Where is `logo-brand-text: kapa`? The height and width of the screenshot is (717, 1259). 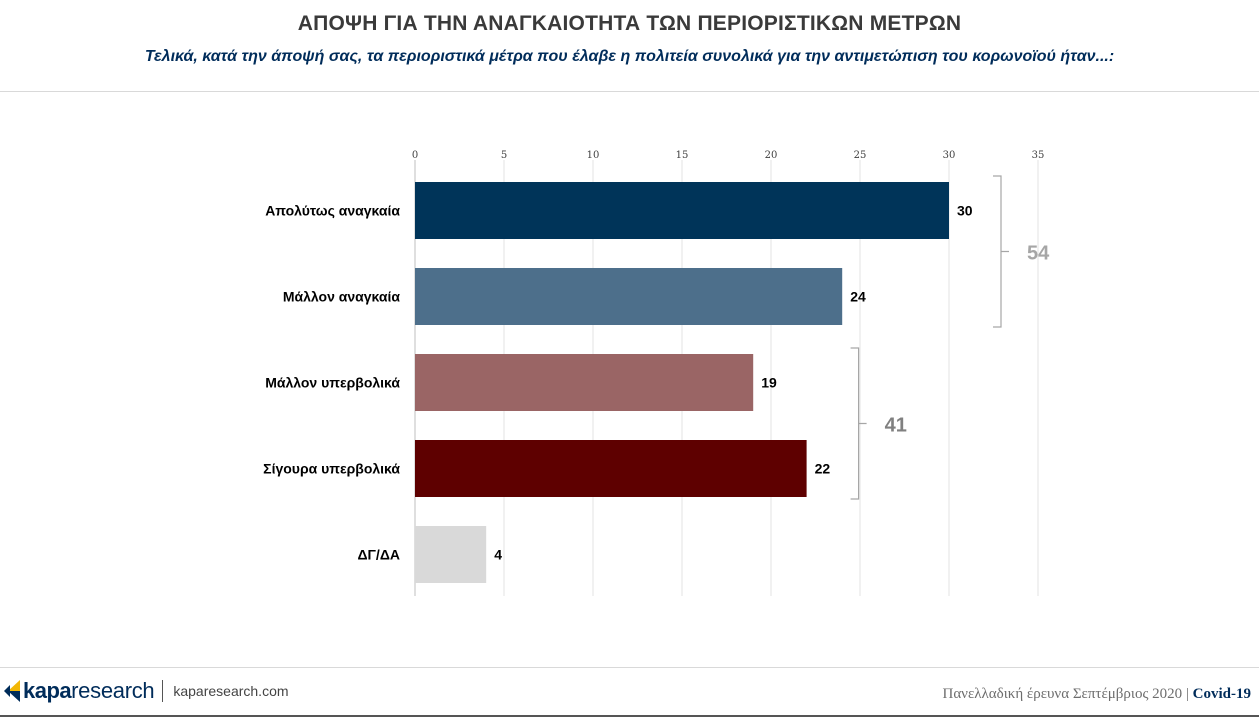 logo-brand-text: kapa is located at coordinates (47, 690).